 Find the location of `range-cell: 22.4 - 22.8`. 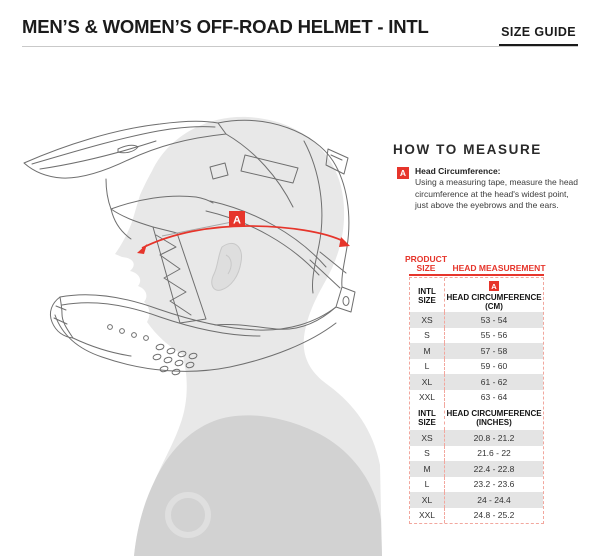

range-cell: 22.4 - 22.8 is located at coordinates (493, 469).